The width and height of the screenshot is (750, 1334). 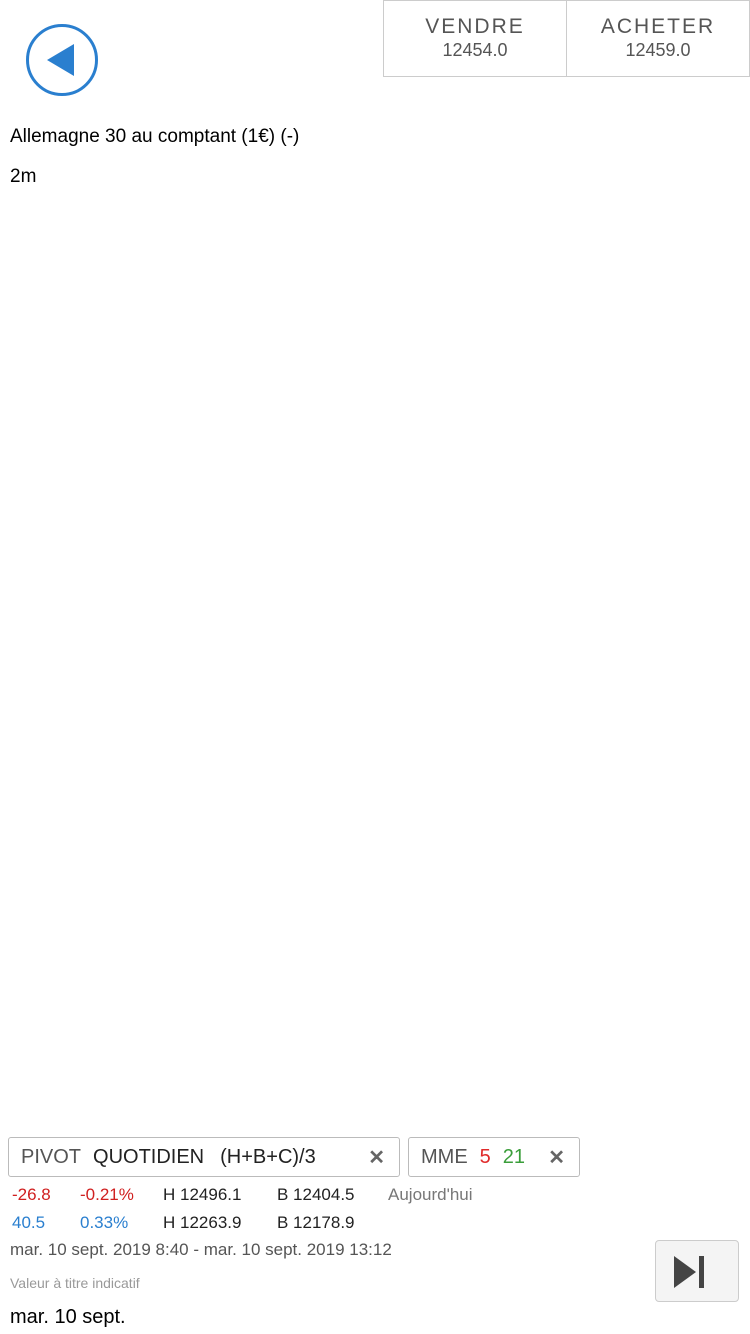 I want to click on pivot-chip: PIVOT QUOTIDIEN (H+B+C)/3 ✕, so click(x=204, y=1157).